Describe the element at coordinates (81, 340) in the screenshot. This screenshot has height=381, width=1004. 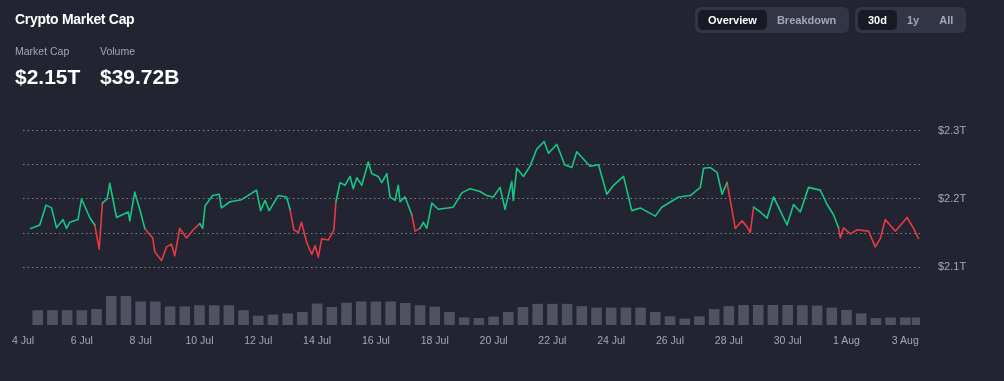
I see `x-tick-label: 6 Jul` at that location.